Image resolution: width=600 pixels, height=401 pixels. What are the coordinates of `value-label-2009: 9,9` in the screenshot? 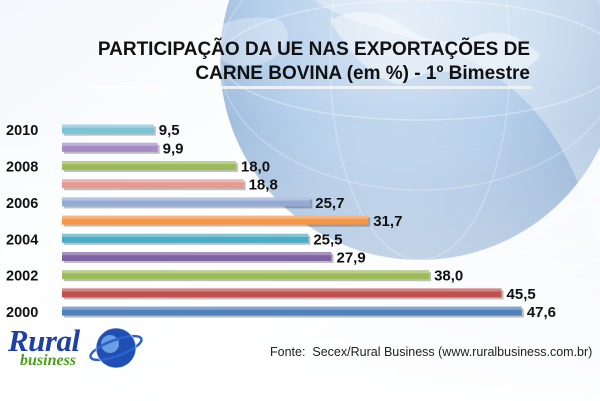 It's located at (173, 148).